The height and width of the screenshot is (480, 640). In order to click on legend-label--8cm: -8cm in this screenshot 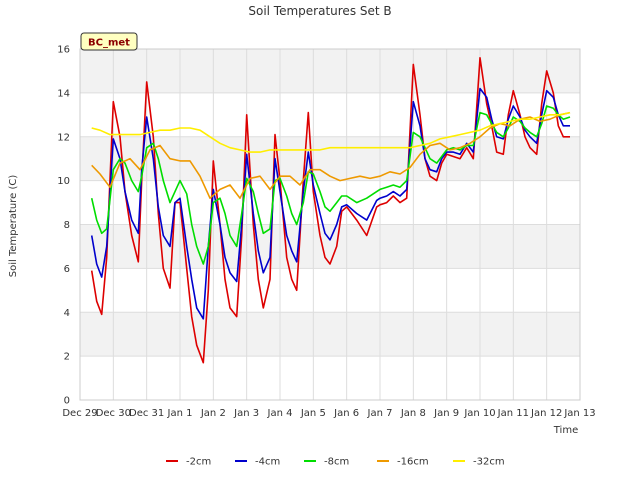, I will do `click(336, 462)`.